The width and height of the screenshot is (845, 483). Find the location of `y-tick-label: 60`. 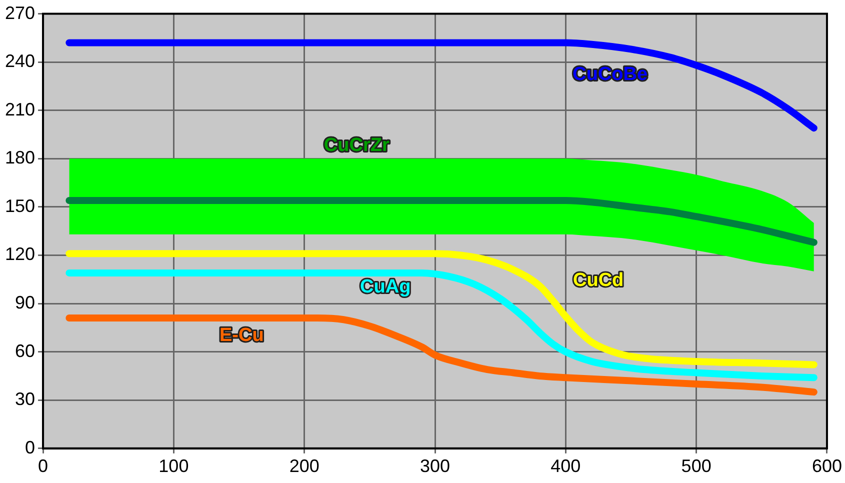

y-tick-label: 60 is located at coordinates (25, 350).